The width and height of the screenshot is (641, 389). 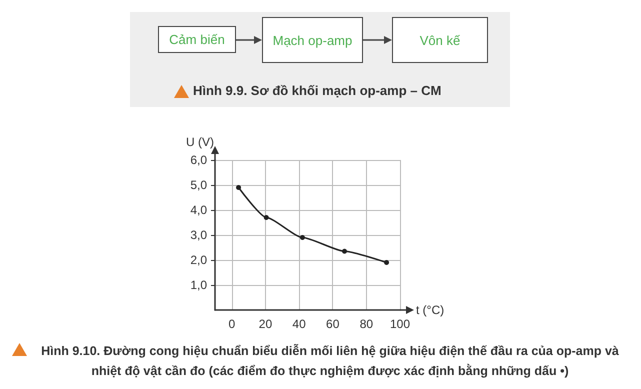 I want to click on y-axis-title: U (V), so click(x=200, y=142).